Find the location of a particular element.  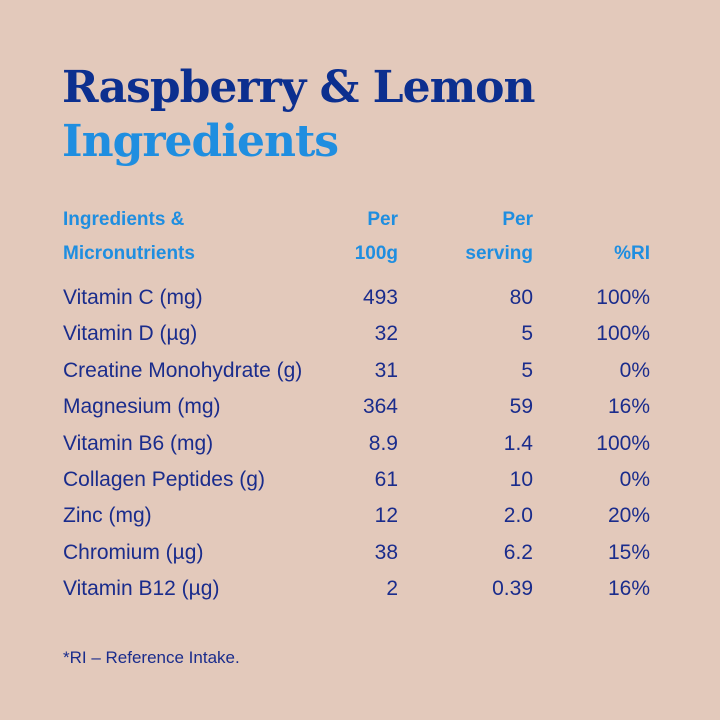

row-value: 0.39 is located at coordinates (512, 589).